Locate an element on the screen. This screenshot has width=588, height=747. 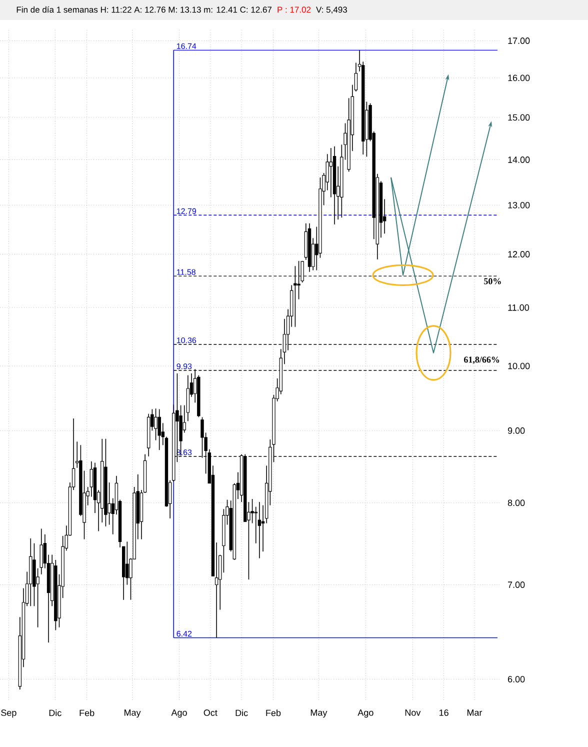
ref-line-label: 16.74 is located at coordinates (186, 46).